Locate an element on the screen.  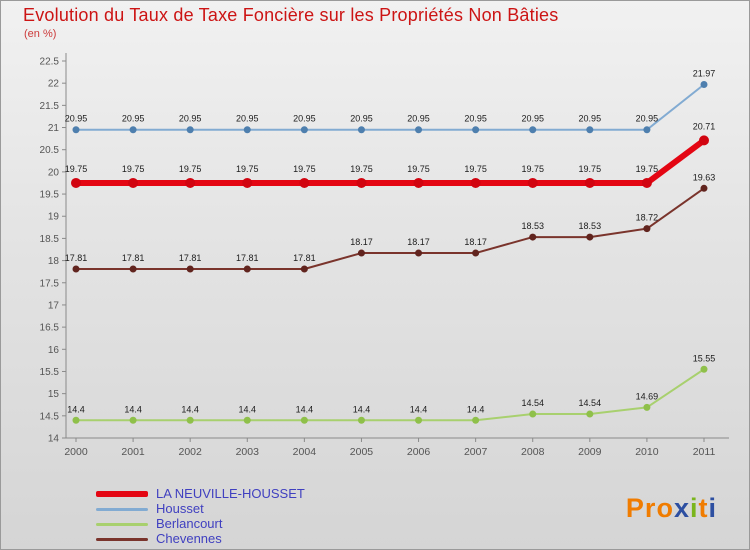
x-tick-label: 2002 is located at coordinates (191, 452).